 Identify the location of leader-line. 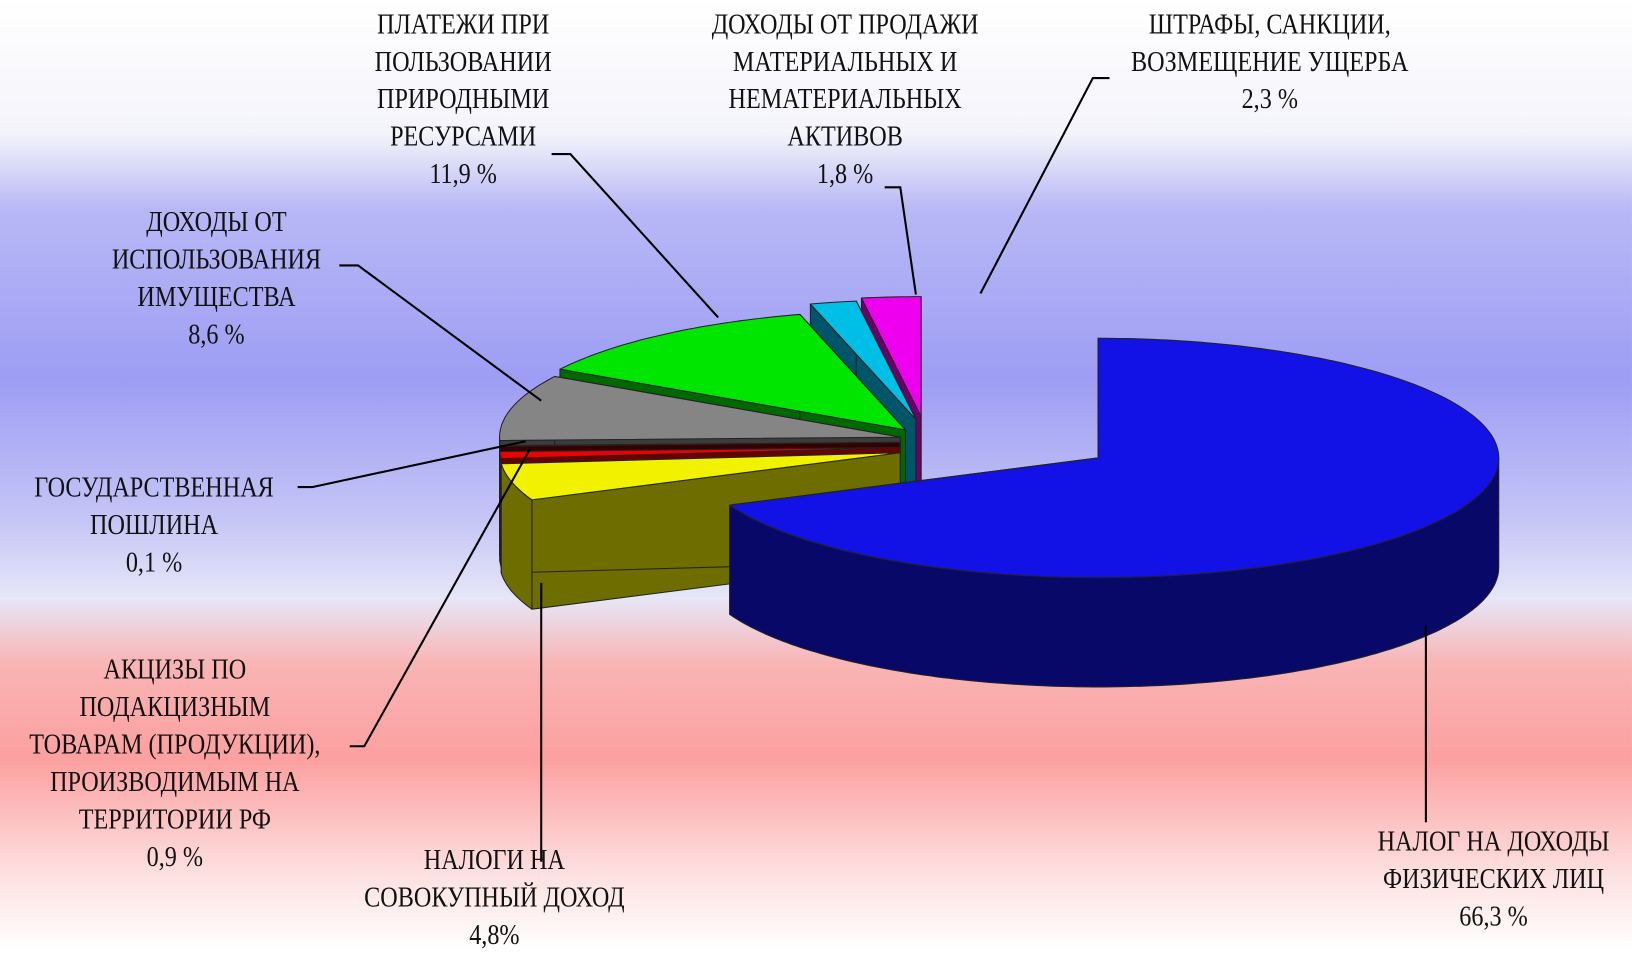
(900, 240).